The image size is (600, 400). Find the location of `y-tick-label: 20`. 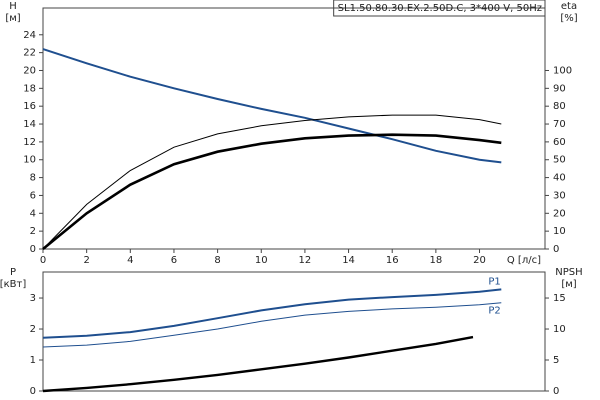

y-tick-label: 20 is located at coordinates (29, 70).